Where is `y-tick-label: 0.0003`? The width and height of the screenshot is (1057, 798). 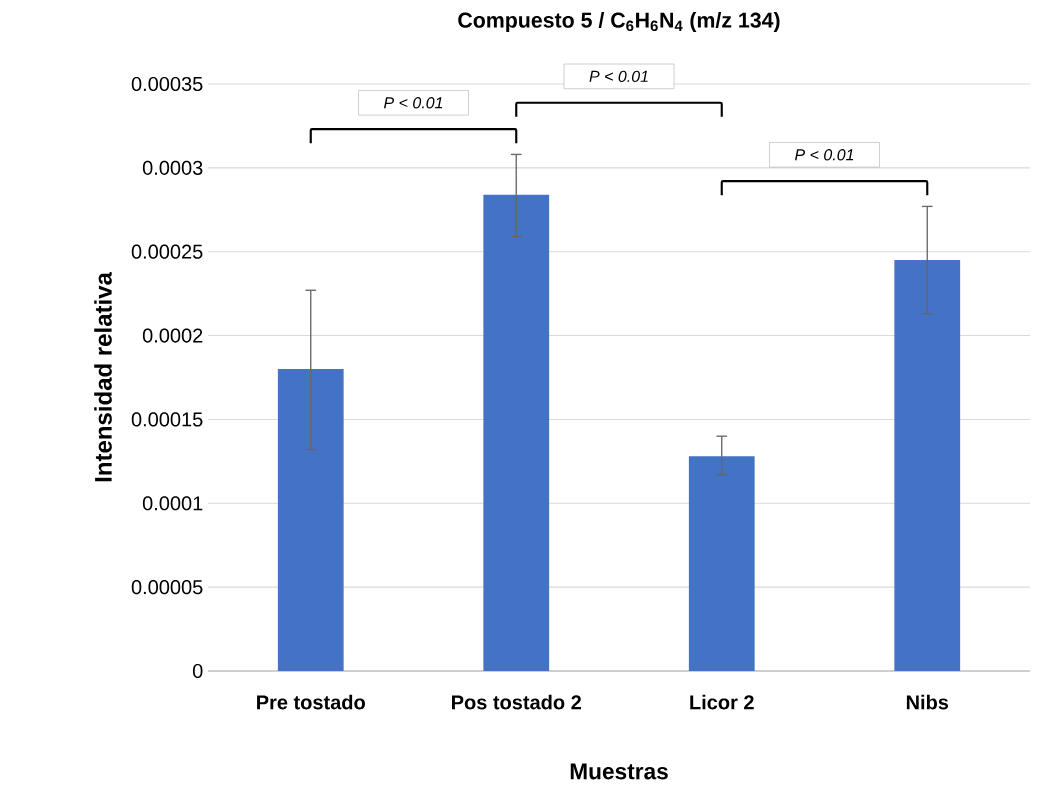 y-tick-label: 0.0003 is located at coordinates (172, 167).